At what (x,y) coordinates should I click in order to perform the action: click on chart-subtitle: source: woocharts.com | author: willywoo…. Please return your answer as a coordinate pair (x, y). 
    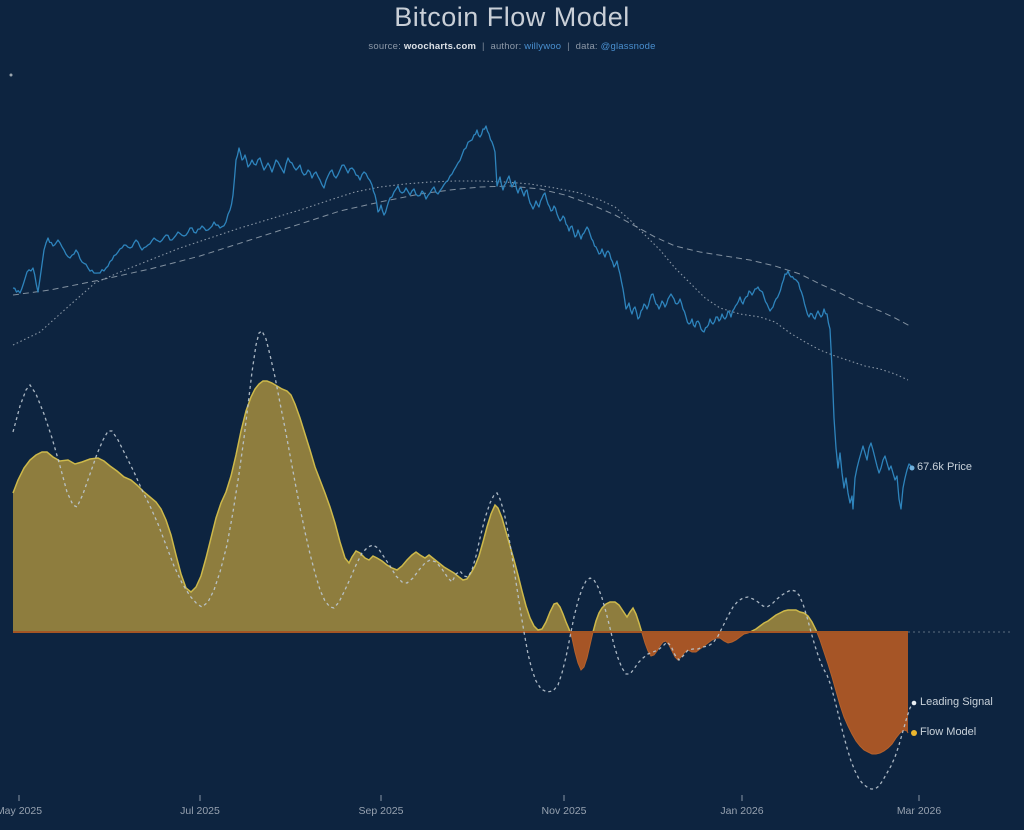
    Looking at the image, I should click on (512, 46).